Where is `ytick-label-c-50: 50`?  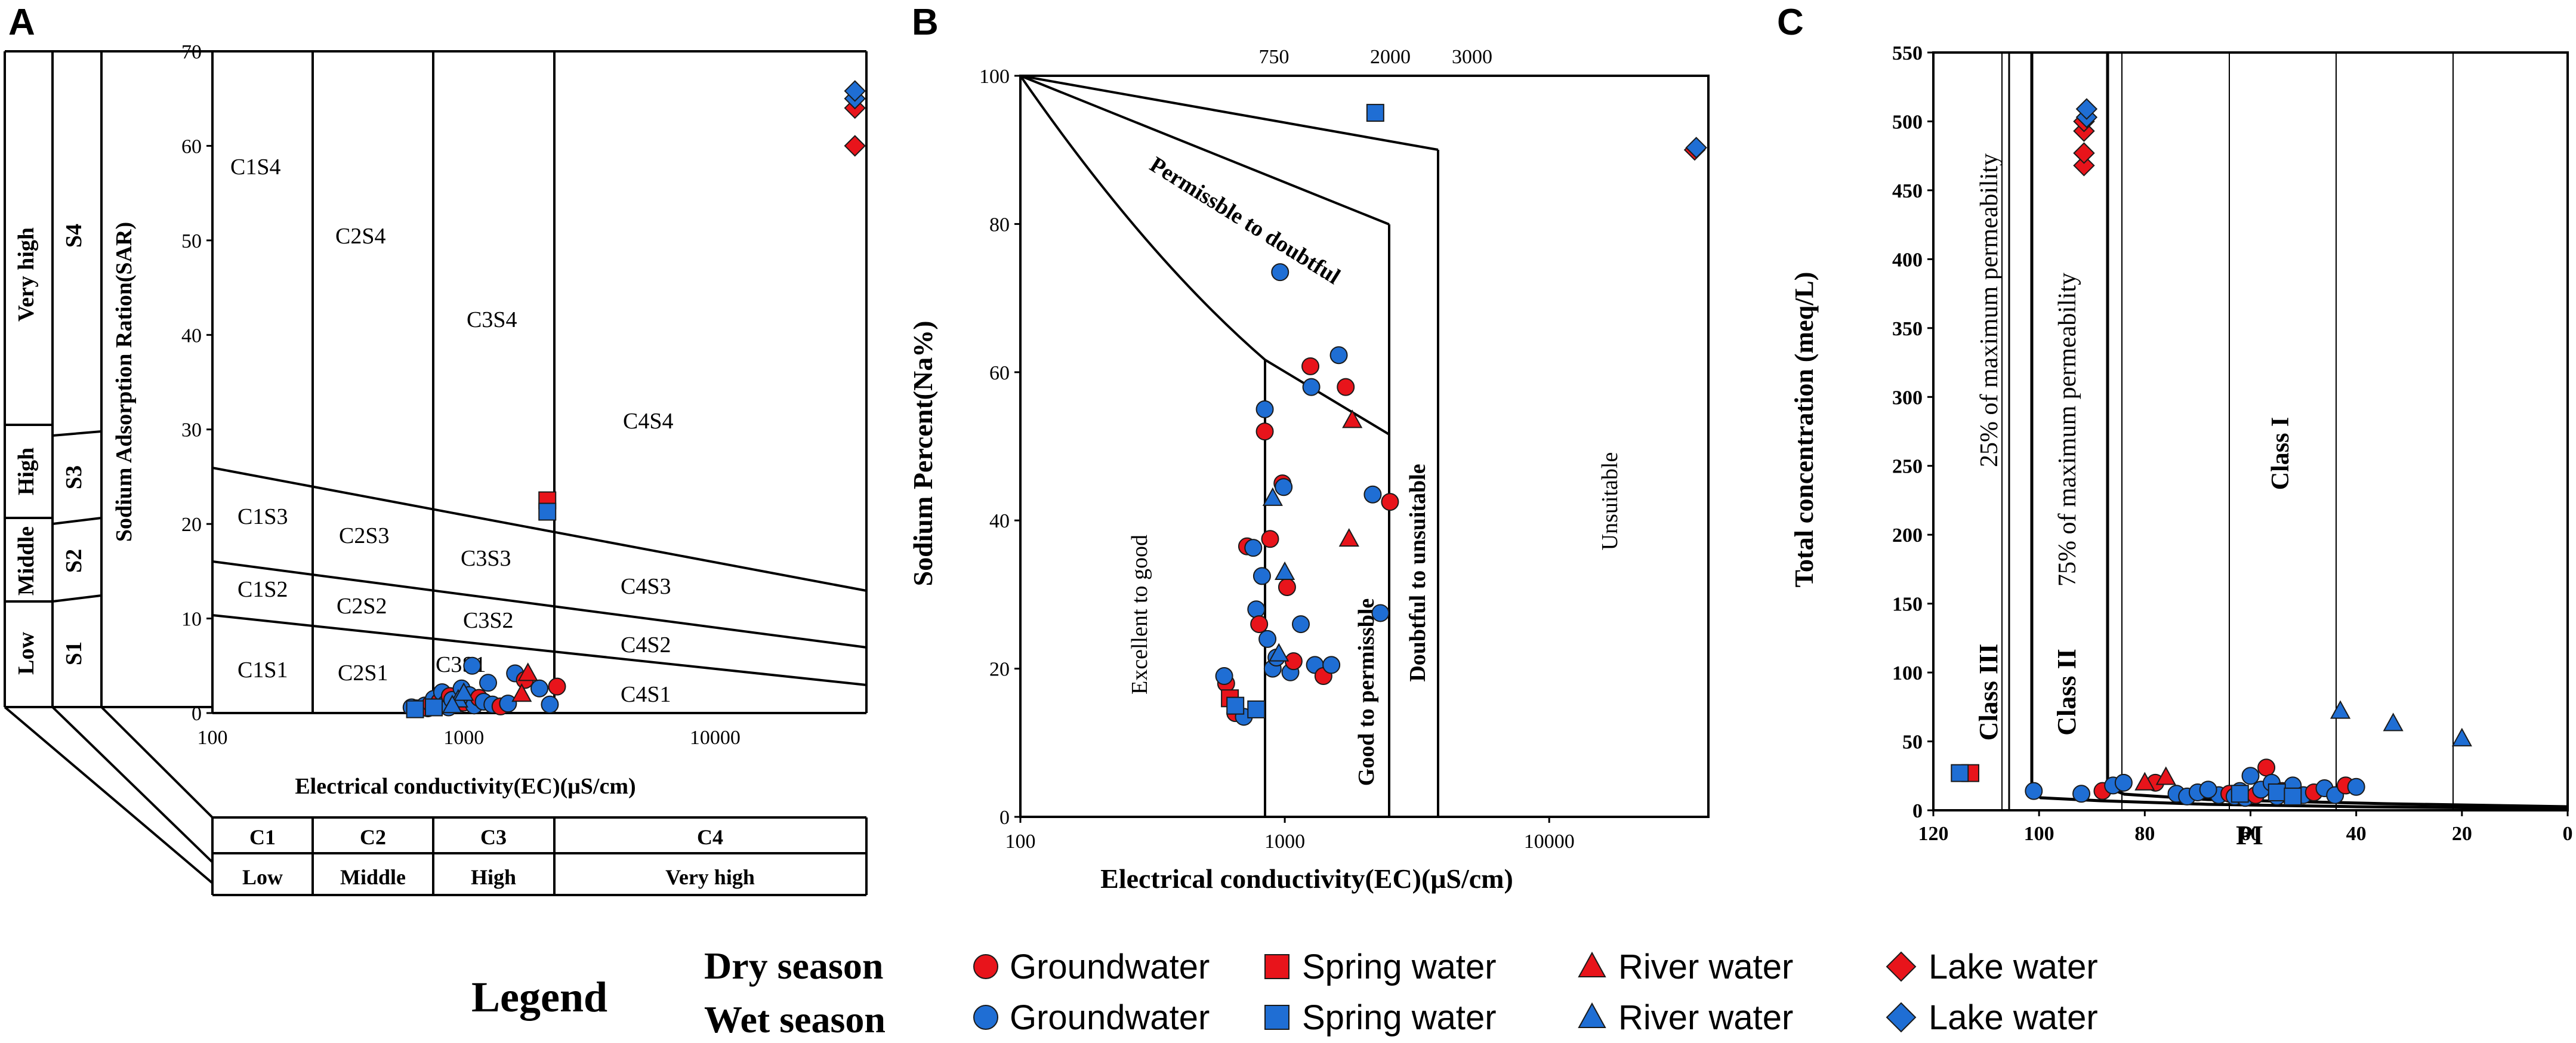
ytick-label-c-50: 50 is located at coordinates (1913, 743).